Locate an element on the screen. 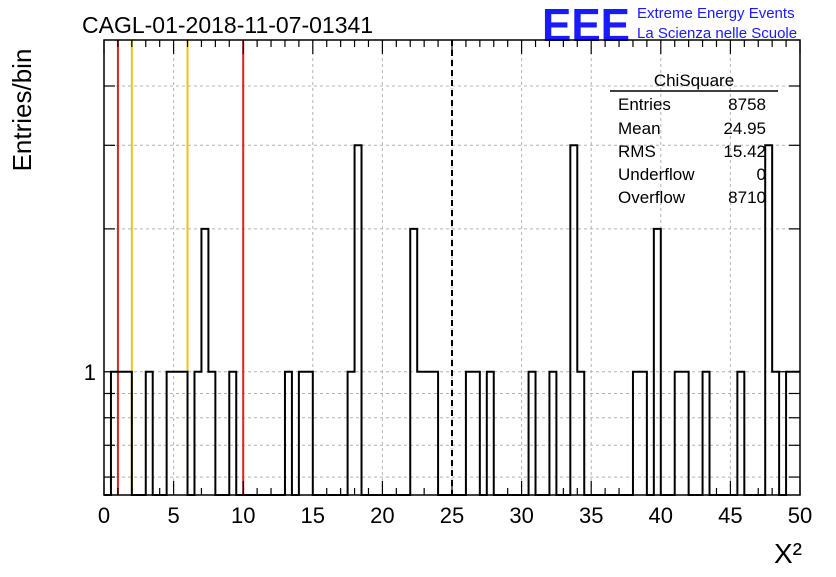  x-tick-label: 50 is located at coordinates (800, 515).